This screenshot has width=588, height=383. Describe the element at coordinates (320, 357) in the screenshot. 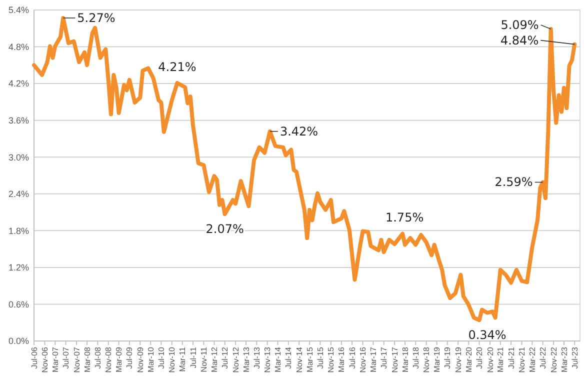

I see `x-tick-label: Jul-15` at that location.